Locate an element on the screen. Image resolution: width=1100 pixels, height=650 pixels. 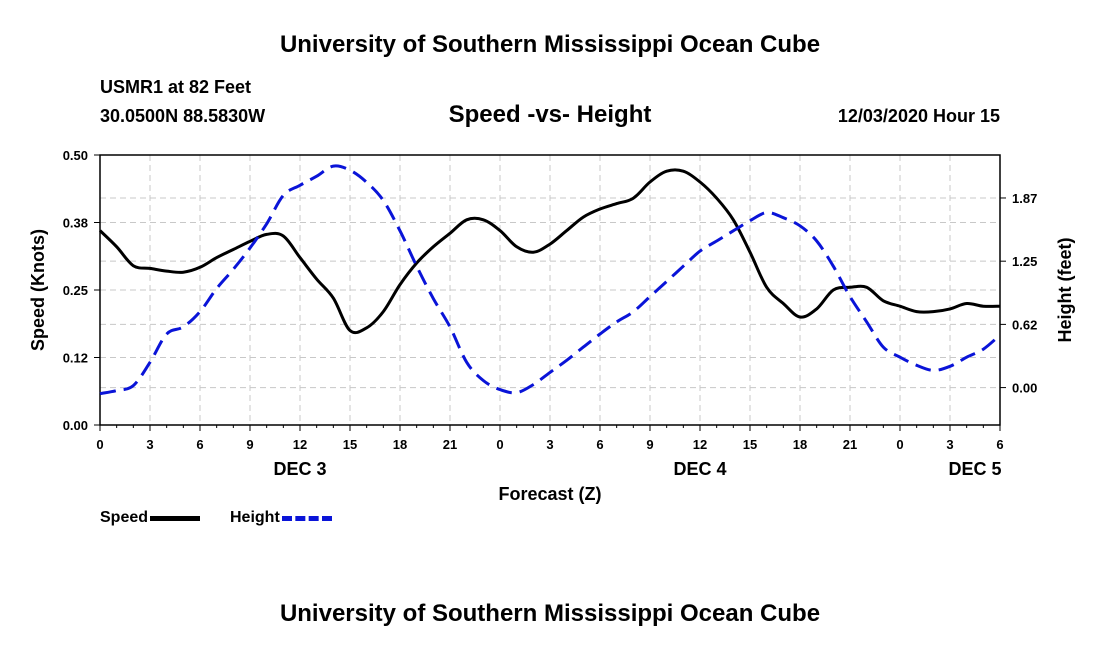
day-label: DEC 5 is located at coordinates (974, 469).